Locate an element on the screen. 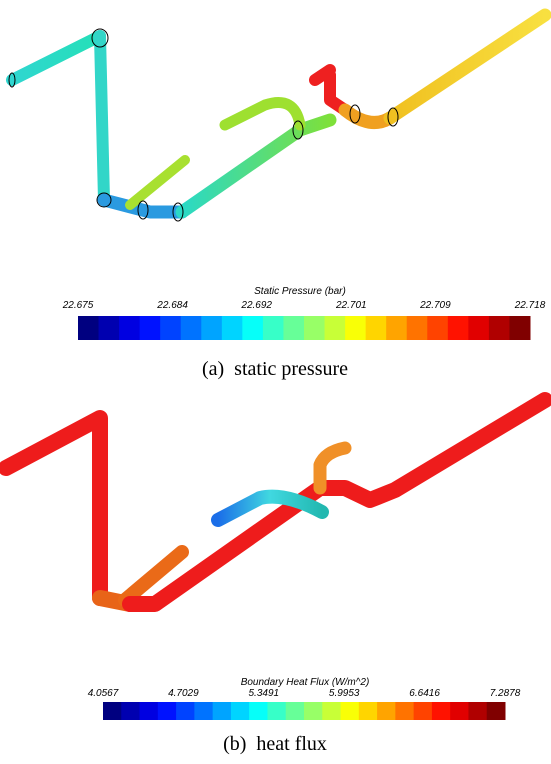 This screenshot has height=764, width=551. colorbar-tick-label: 22.701 is located at coordinates (351, 305).